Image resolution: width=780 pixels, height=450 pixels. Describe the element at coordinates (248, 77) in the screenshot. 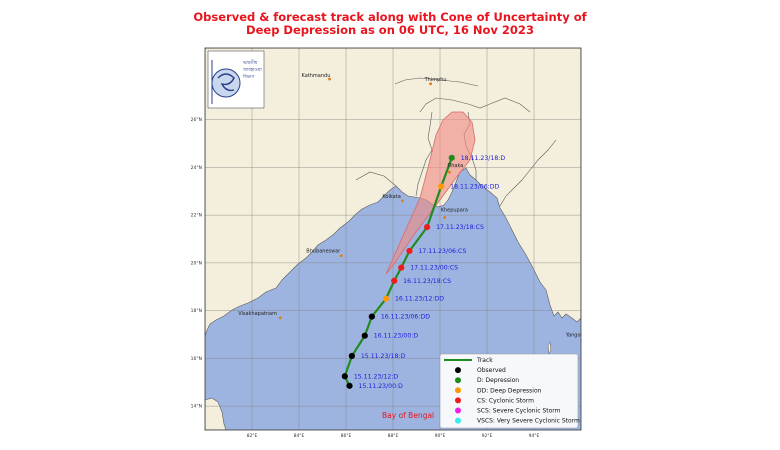

I see `logo-text-3: বিভাগ` at that location.